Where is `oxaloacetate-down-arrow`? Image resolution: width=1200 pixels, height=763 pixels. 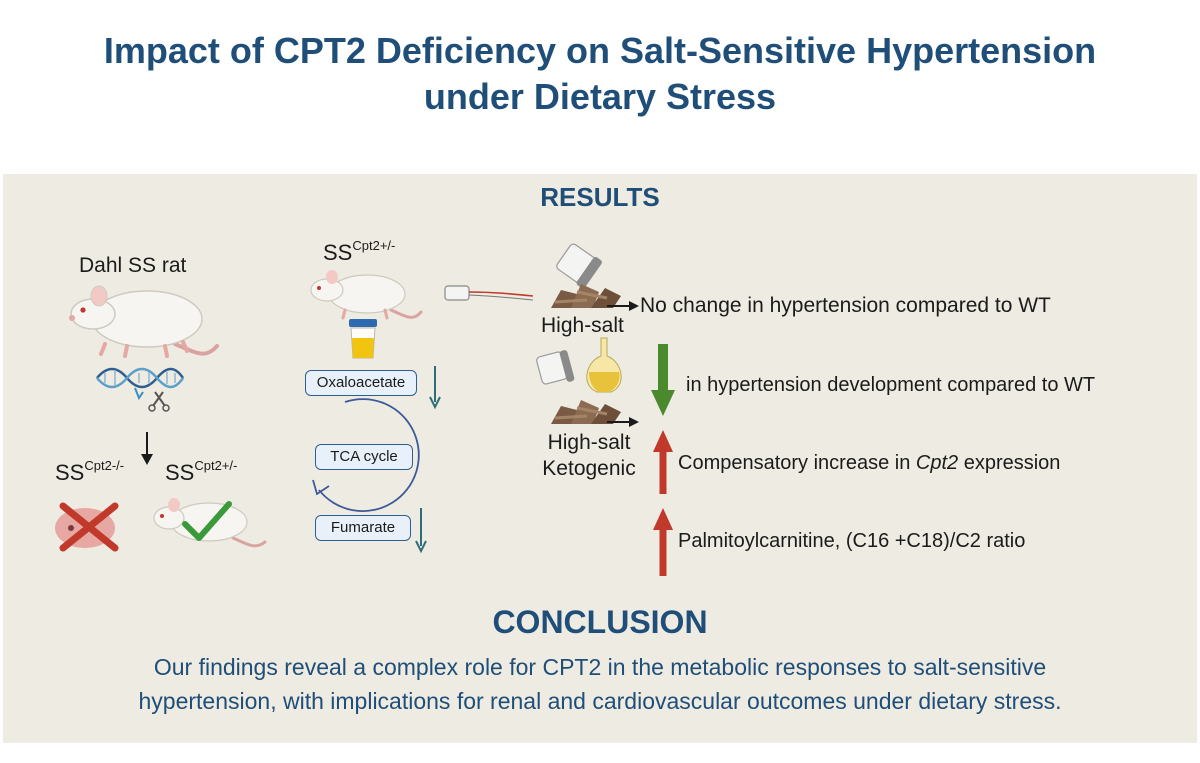
oxaloacetate-down-arrow is located at coordinates (435, 388).